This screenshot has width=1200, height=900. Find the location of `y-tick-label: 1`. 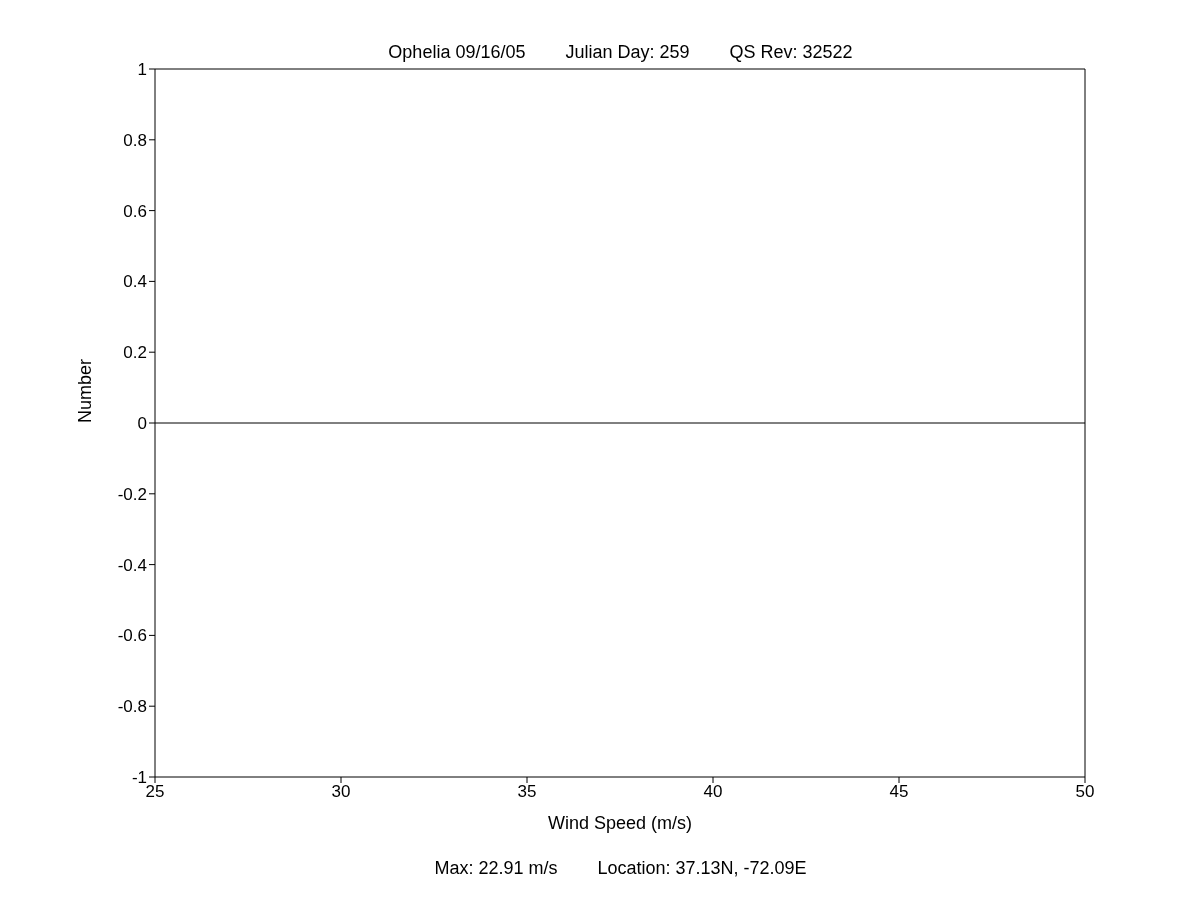

y-tick-label: 1 is located at coordinates (142, 70).